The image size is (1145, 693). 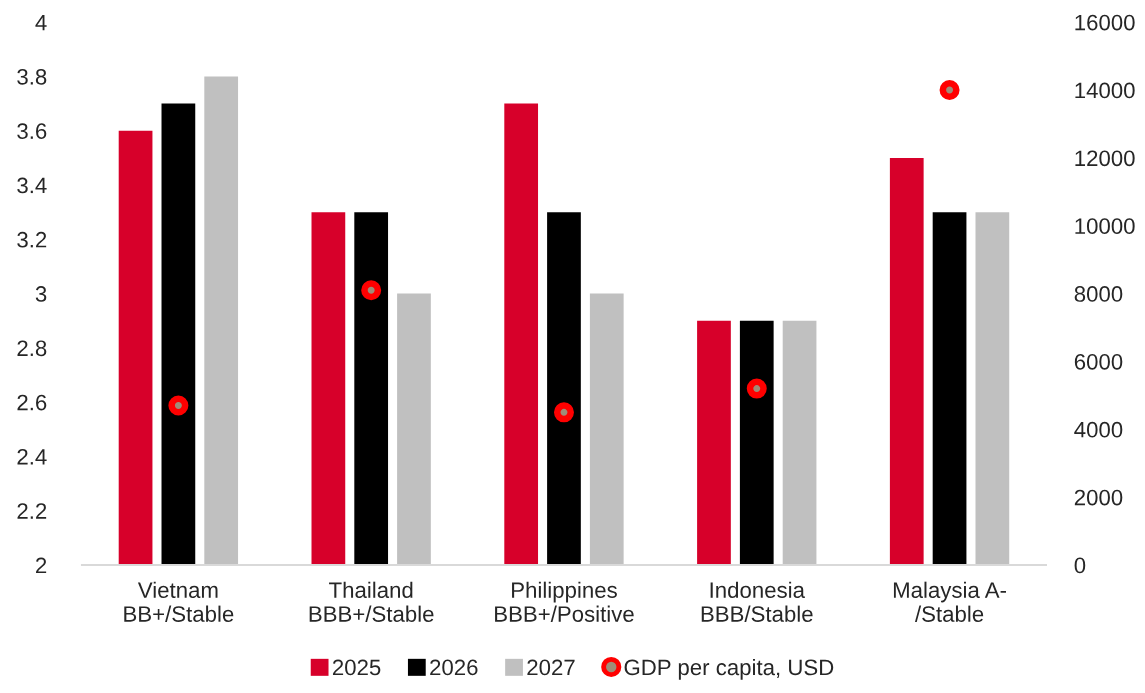 What do you see at coordinates (179, 601) in the screenshot?
I see `x-tick-label: Vietnam BB+/Stable` at bounding box center [179, 601].